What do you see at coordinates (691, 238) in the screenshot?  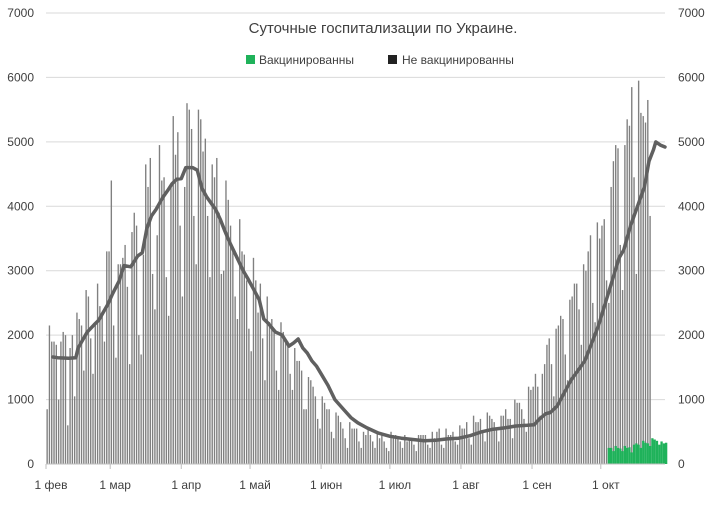 I see `y-axis-right: 0 1000 2000 3000 4000 5000 6000 7000` at bounding box center [691, 238].